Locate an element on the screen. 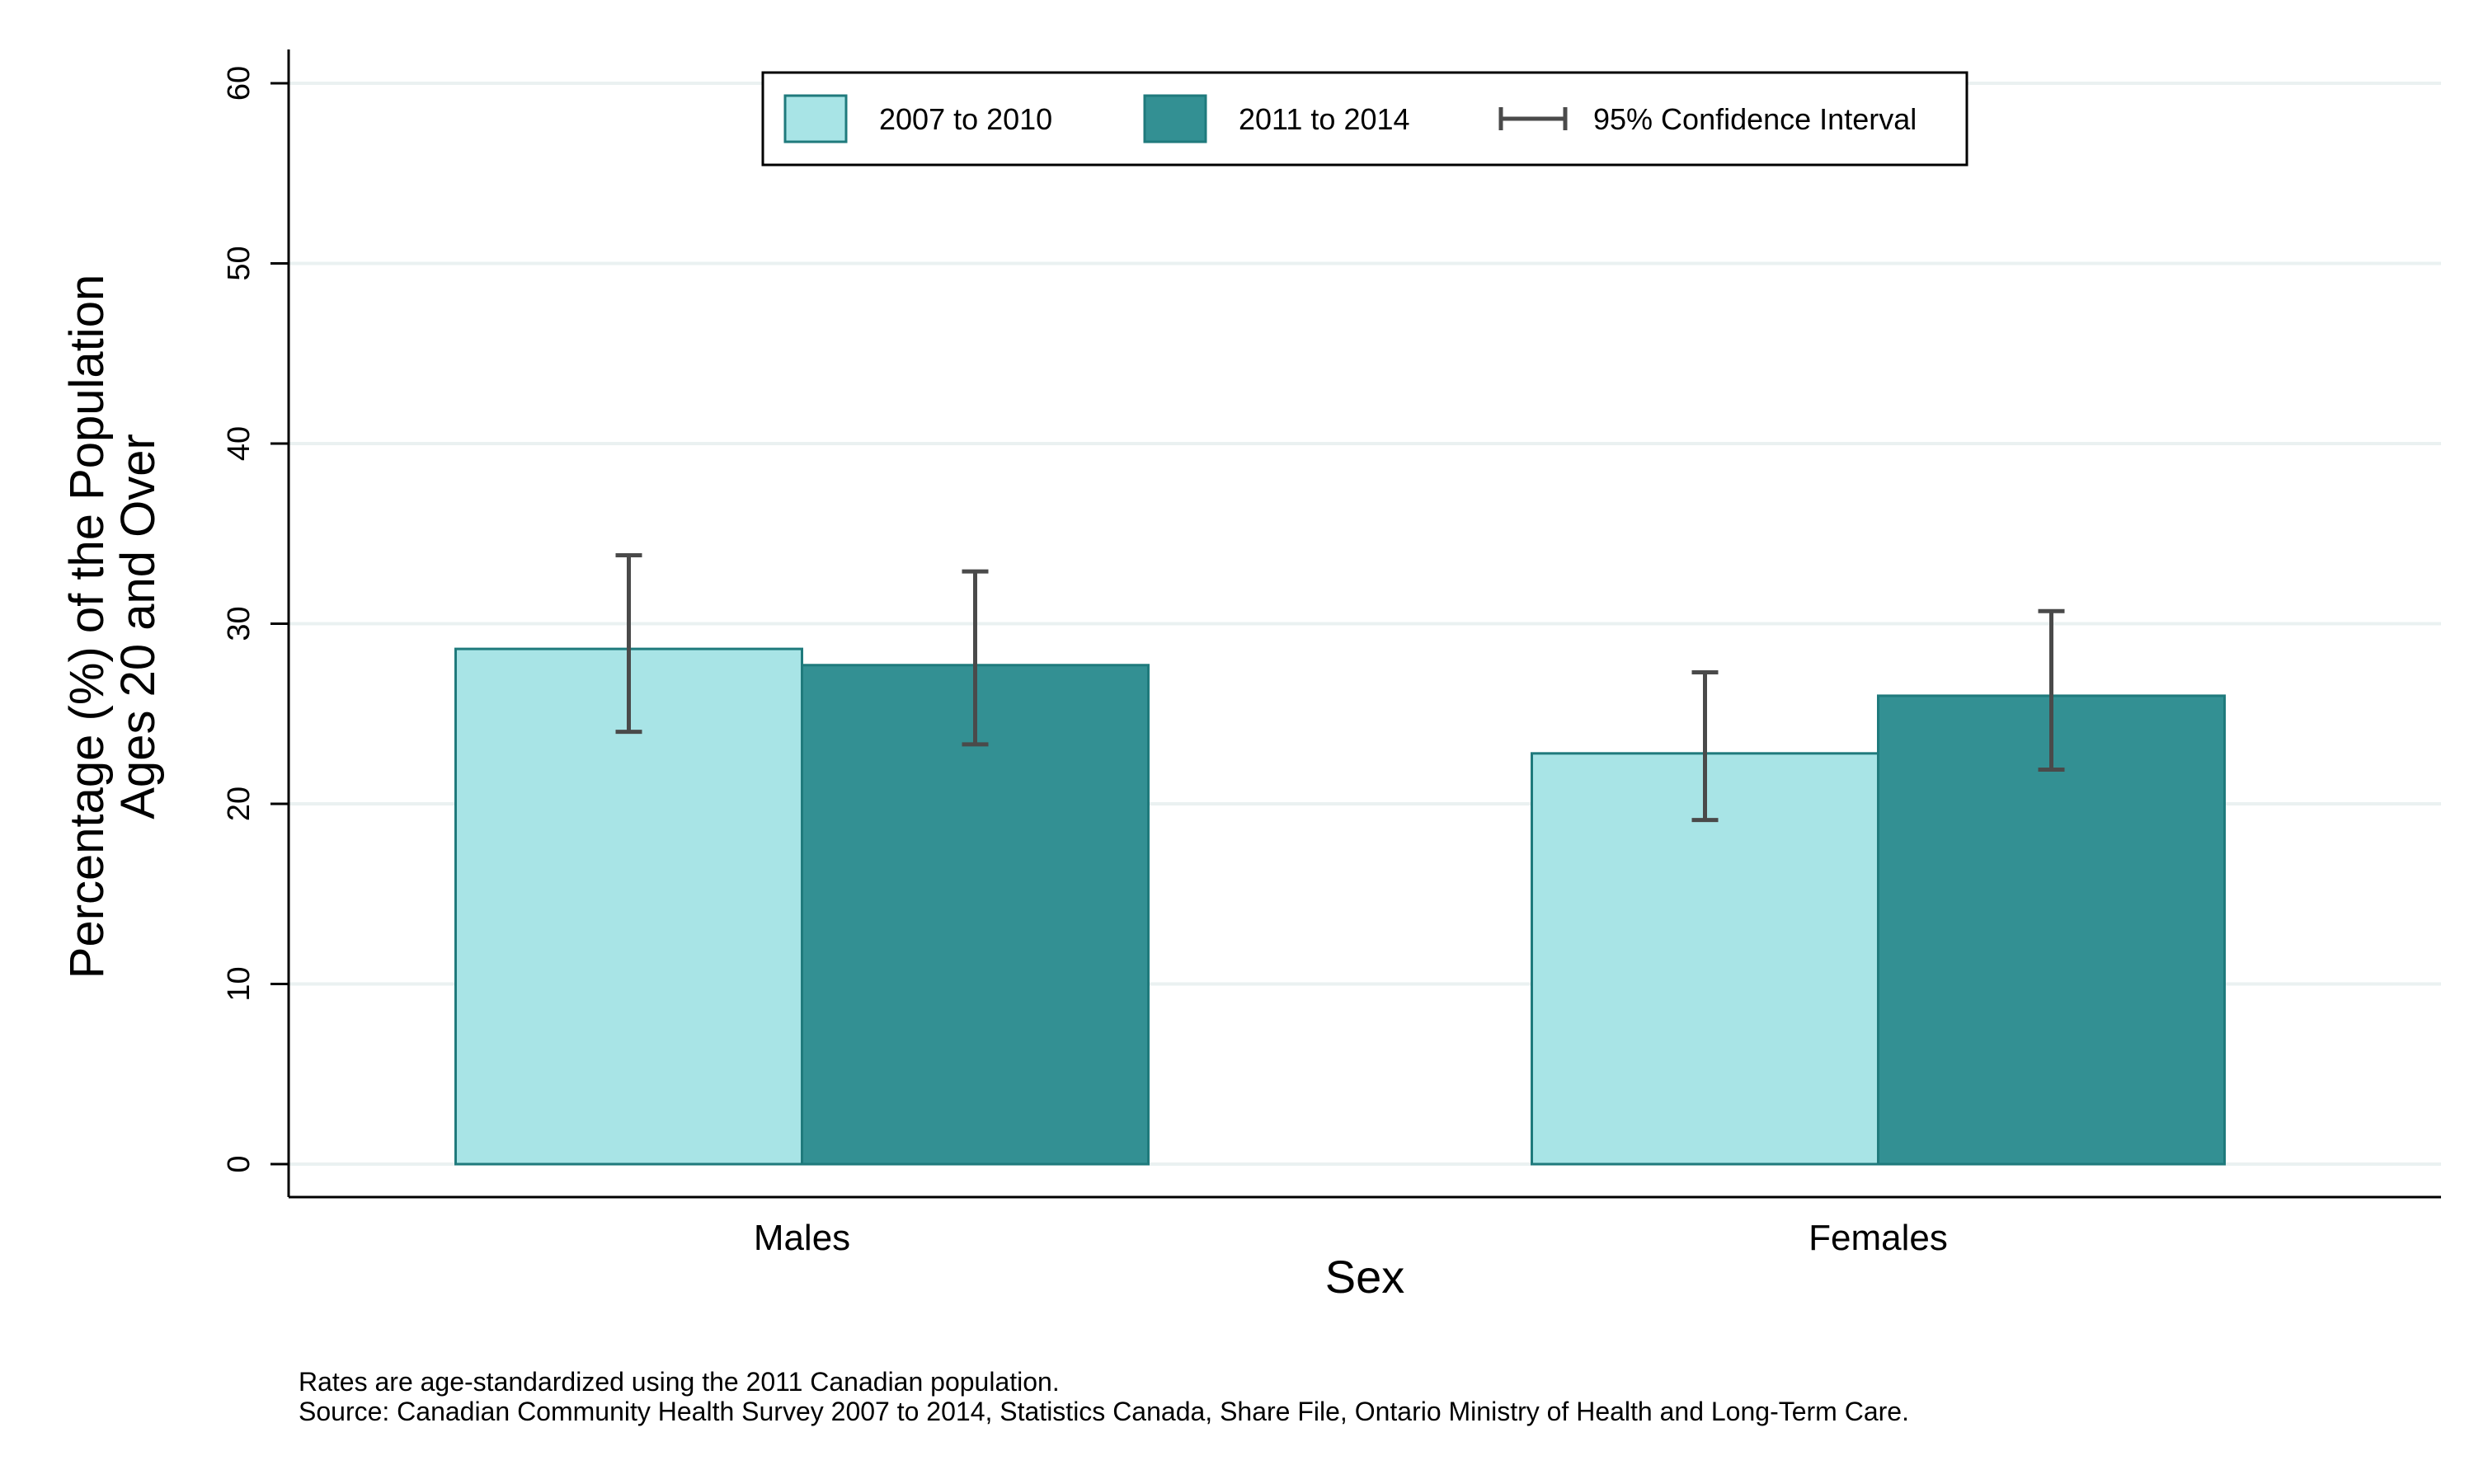 The image size is (2474, 1484). y-tick-label-30: 30 is located at coordinates (239, 623).